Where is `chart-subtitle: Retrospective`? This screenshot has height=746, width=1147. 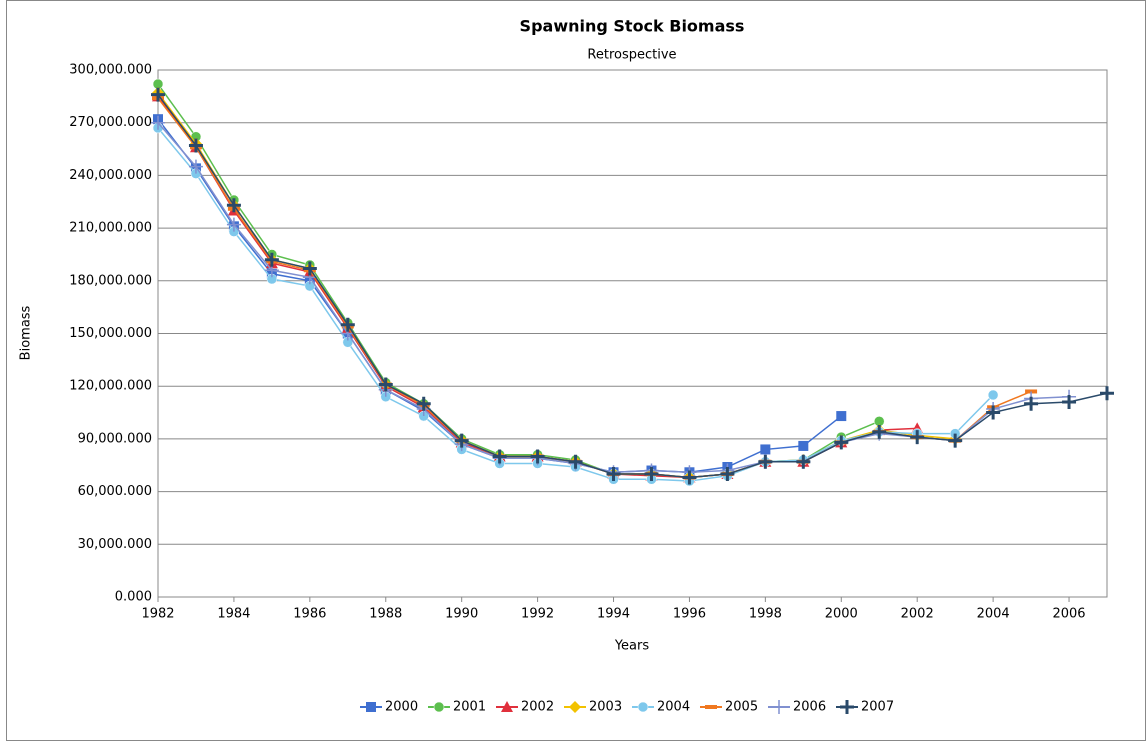 chart-subtitle: Retrospective is located at coordinates (631, 55).